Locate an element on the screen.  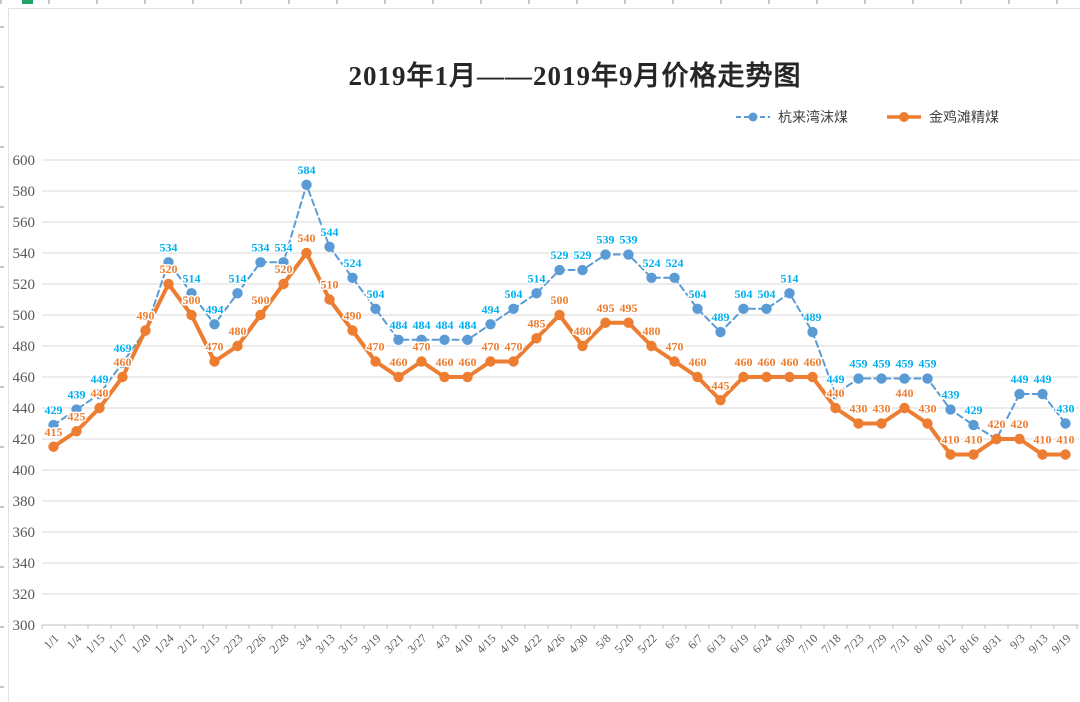
chart-border-left is located at coordinates (8, 355).